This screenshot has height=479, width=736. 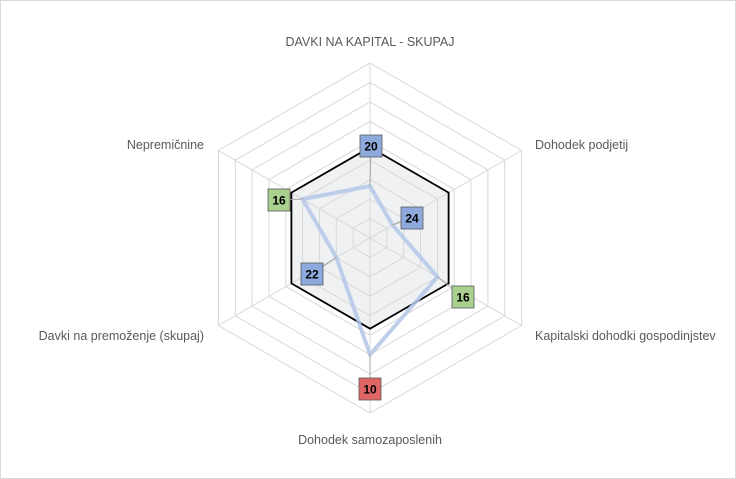 What do you see at coordinates (625, 336) in the screenshot?
I see `axis-label-2: Kapitalski dohodki gospodinjstev` at bounding box center [625, 336].